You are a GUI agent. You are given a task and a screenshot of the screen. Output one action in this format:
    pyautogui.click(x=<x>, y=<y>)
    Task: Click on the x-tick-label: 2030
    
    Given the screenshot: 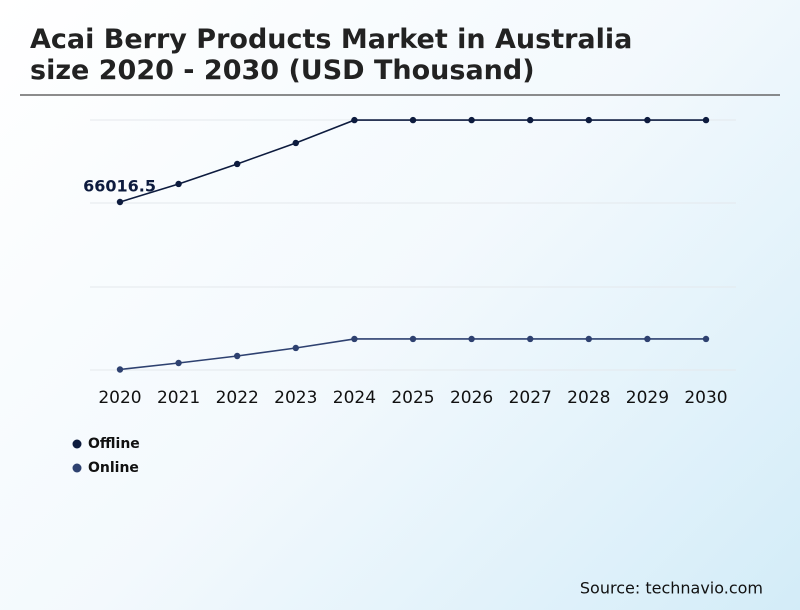 What is the action you would take?
    pyautogui.click(x=705, y=398)
    